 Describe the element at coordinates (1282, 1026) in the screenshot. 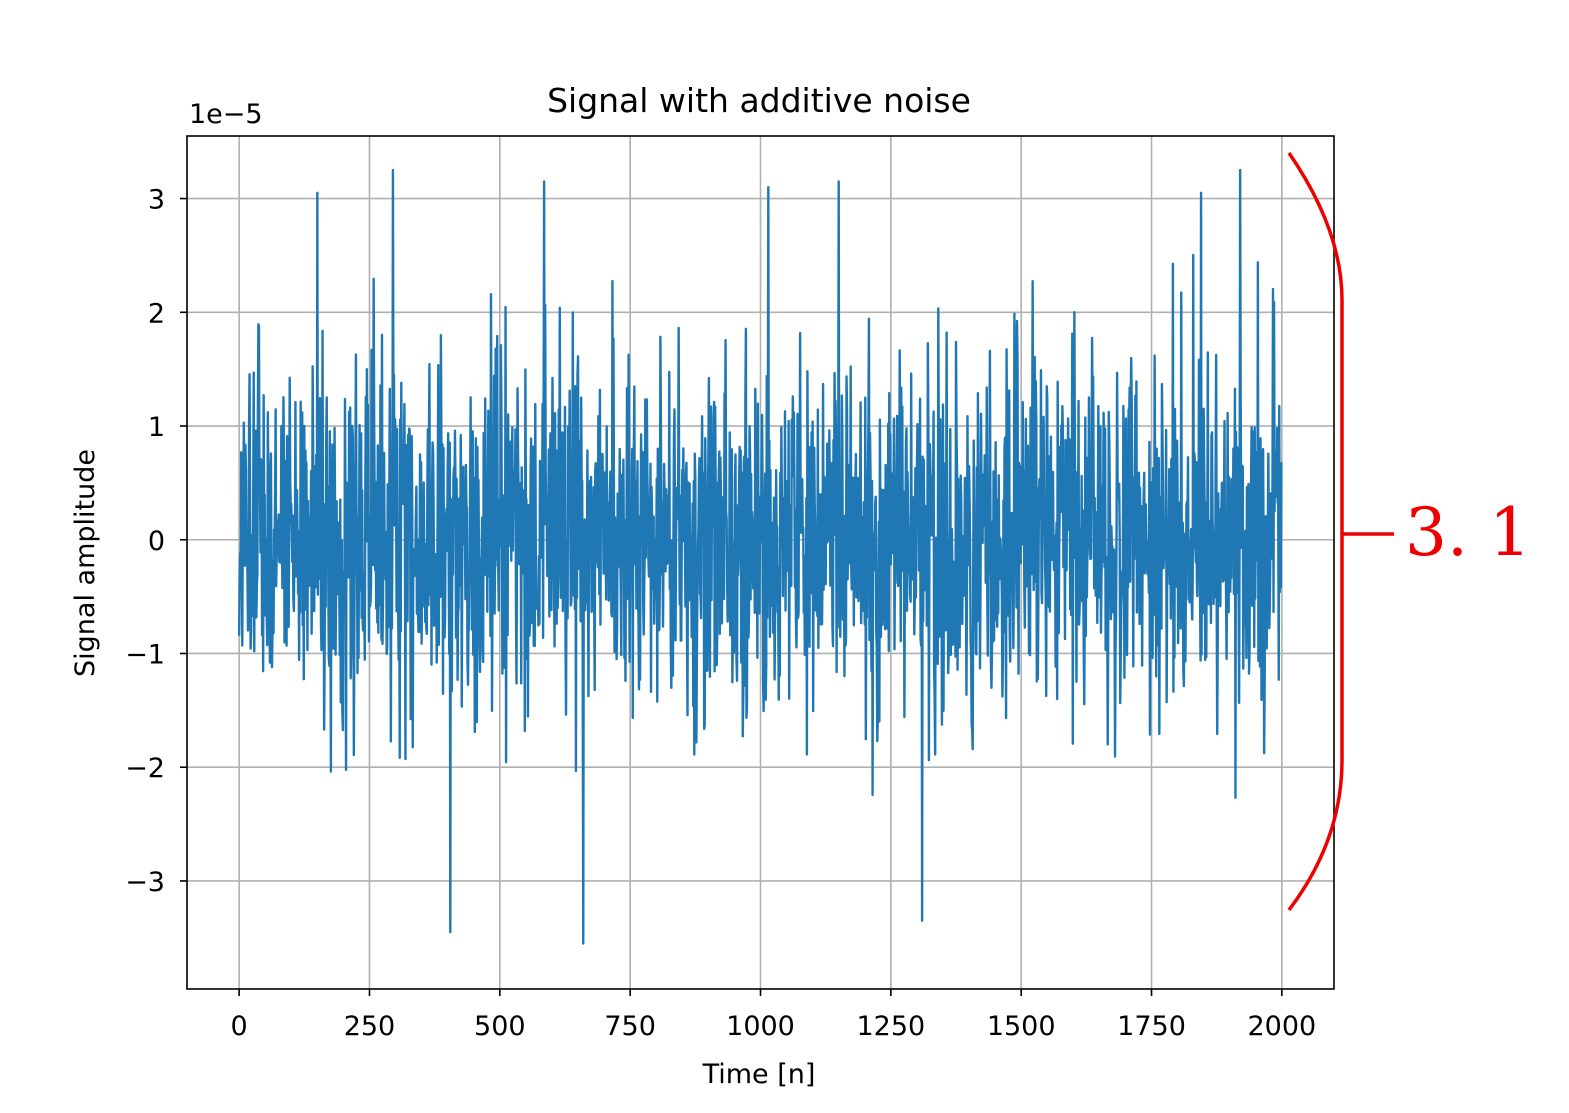

I see `x-tick-label: 2000` at that location.